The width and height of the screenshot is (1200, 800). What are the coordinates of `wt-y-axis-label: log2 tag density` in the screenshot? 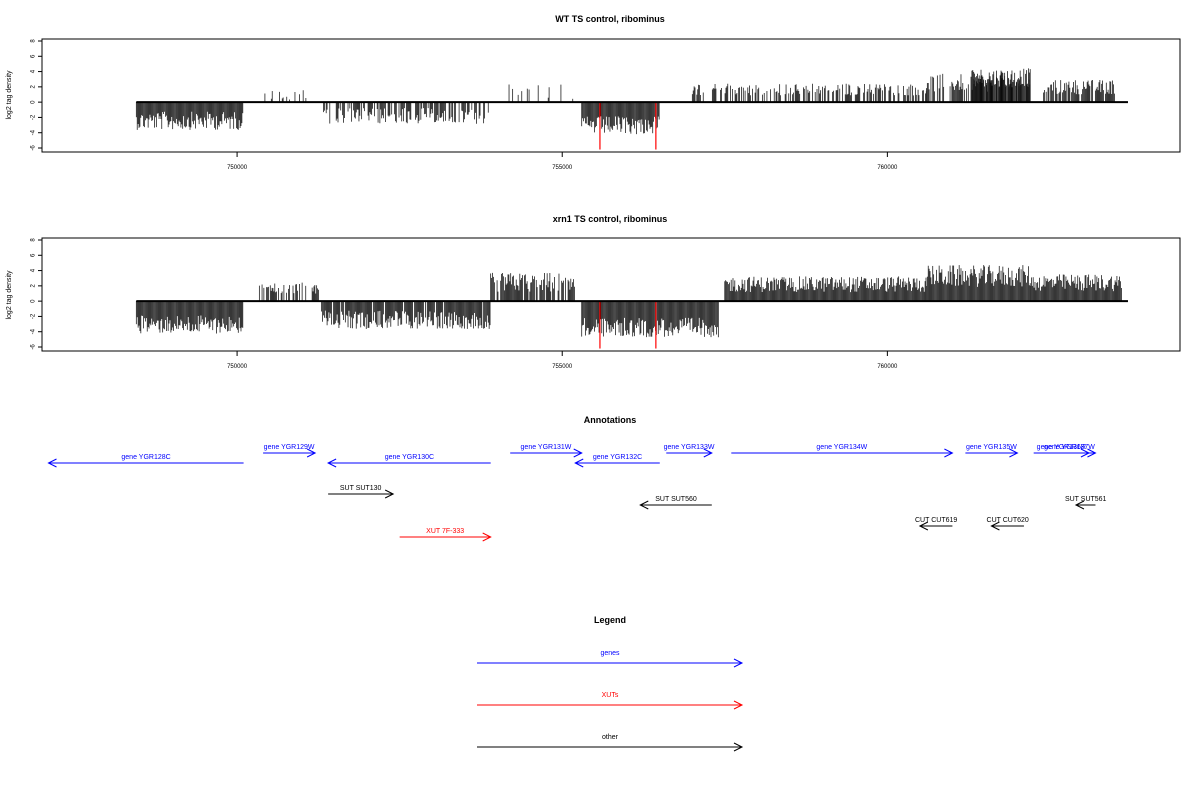 It's located at (9, 95).